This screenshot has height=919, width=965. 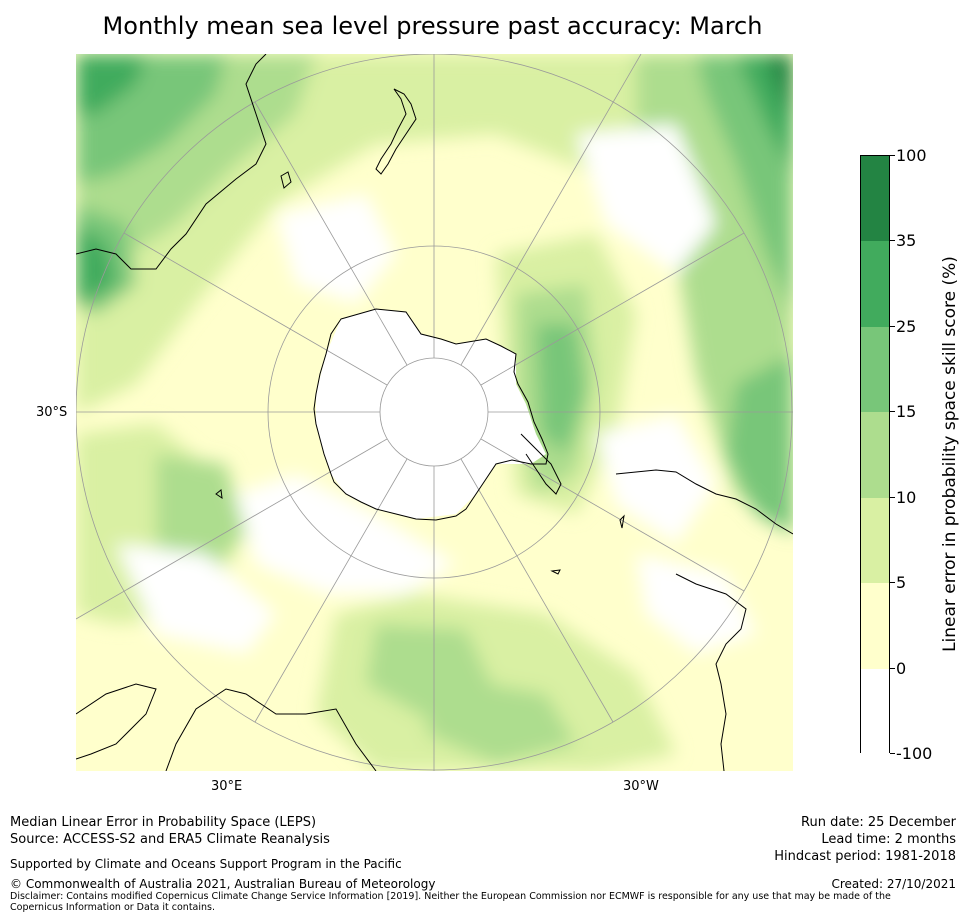 What do you see at coordinates (914, 753) in the screenshot?
I see `colorbar-label-neg100: -100` at bounding box center [914, 753].